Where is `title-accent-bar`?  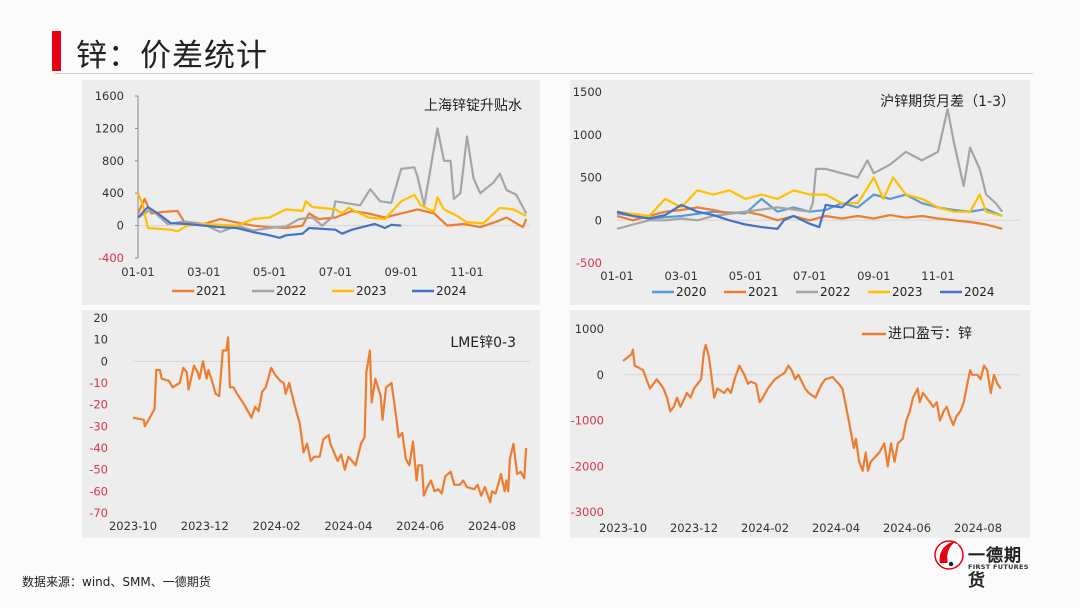 title-accent-bar is located at coordinates (56, 51).